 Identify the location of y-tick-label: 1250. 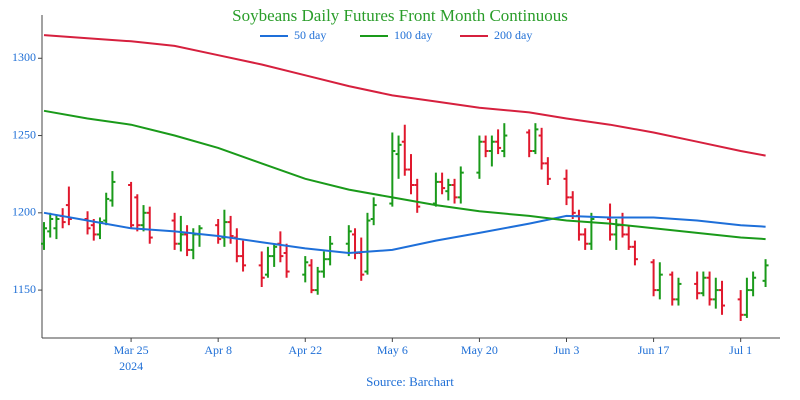
(24, 134).